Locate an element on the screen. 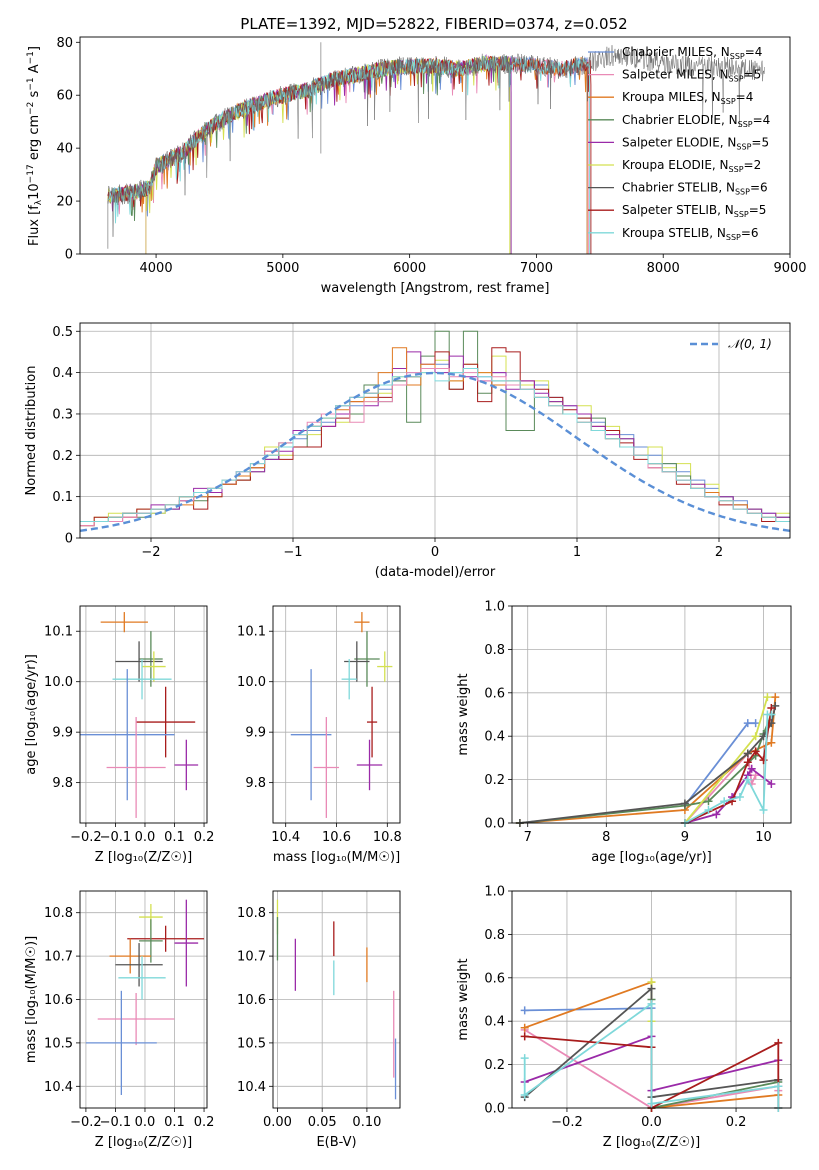 This screenshot has height=1170, width=819. spectrum-lines is located at coordinates (436, 148).